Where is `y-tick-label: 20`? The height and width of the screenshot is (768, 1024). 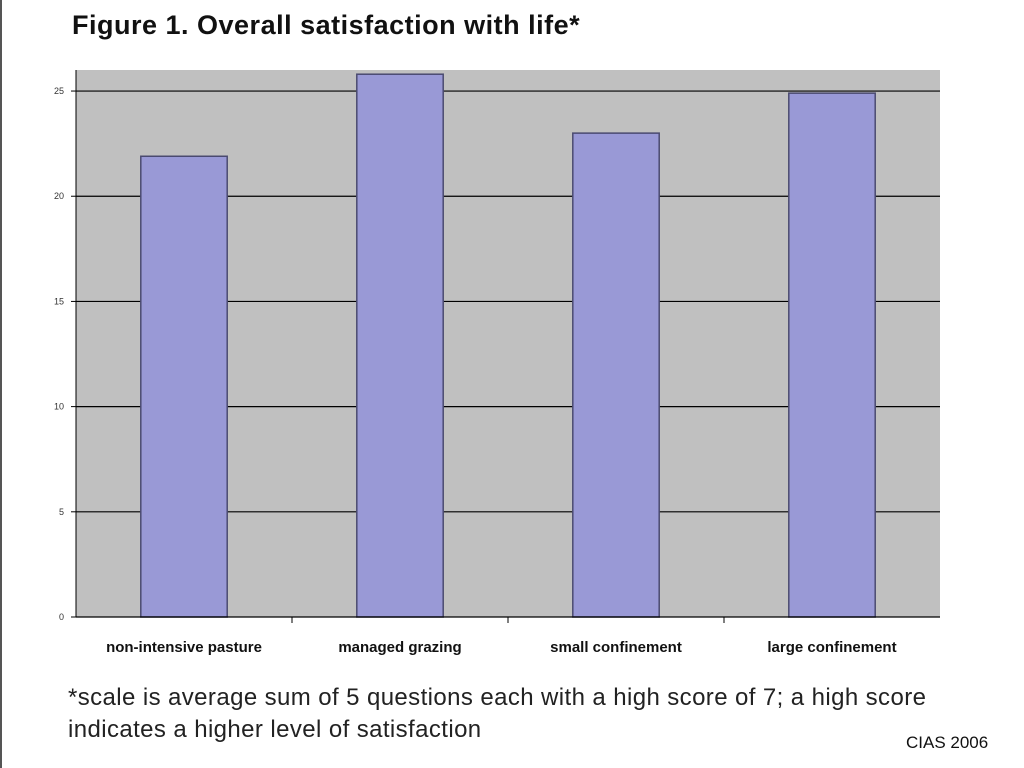
y-tick-label: 20 is located at coordinates (59, 196).